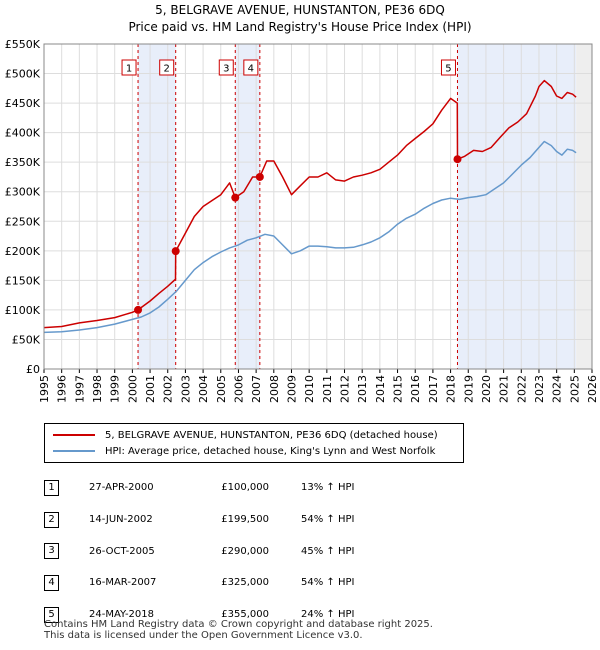 The image size is (600, 650). I want to click on x-tick-label: 2017, so click(433, 389).